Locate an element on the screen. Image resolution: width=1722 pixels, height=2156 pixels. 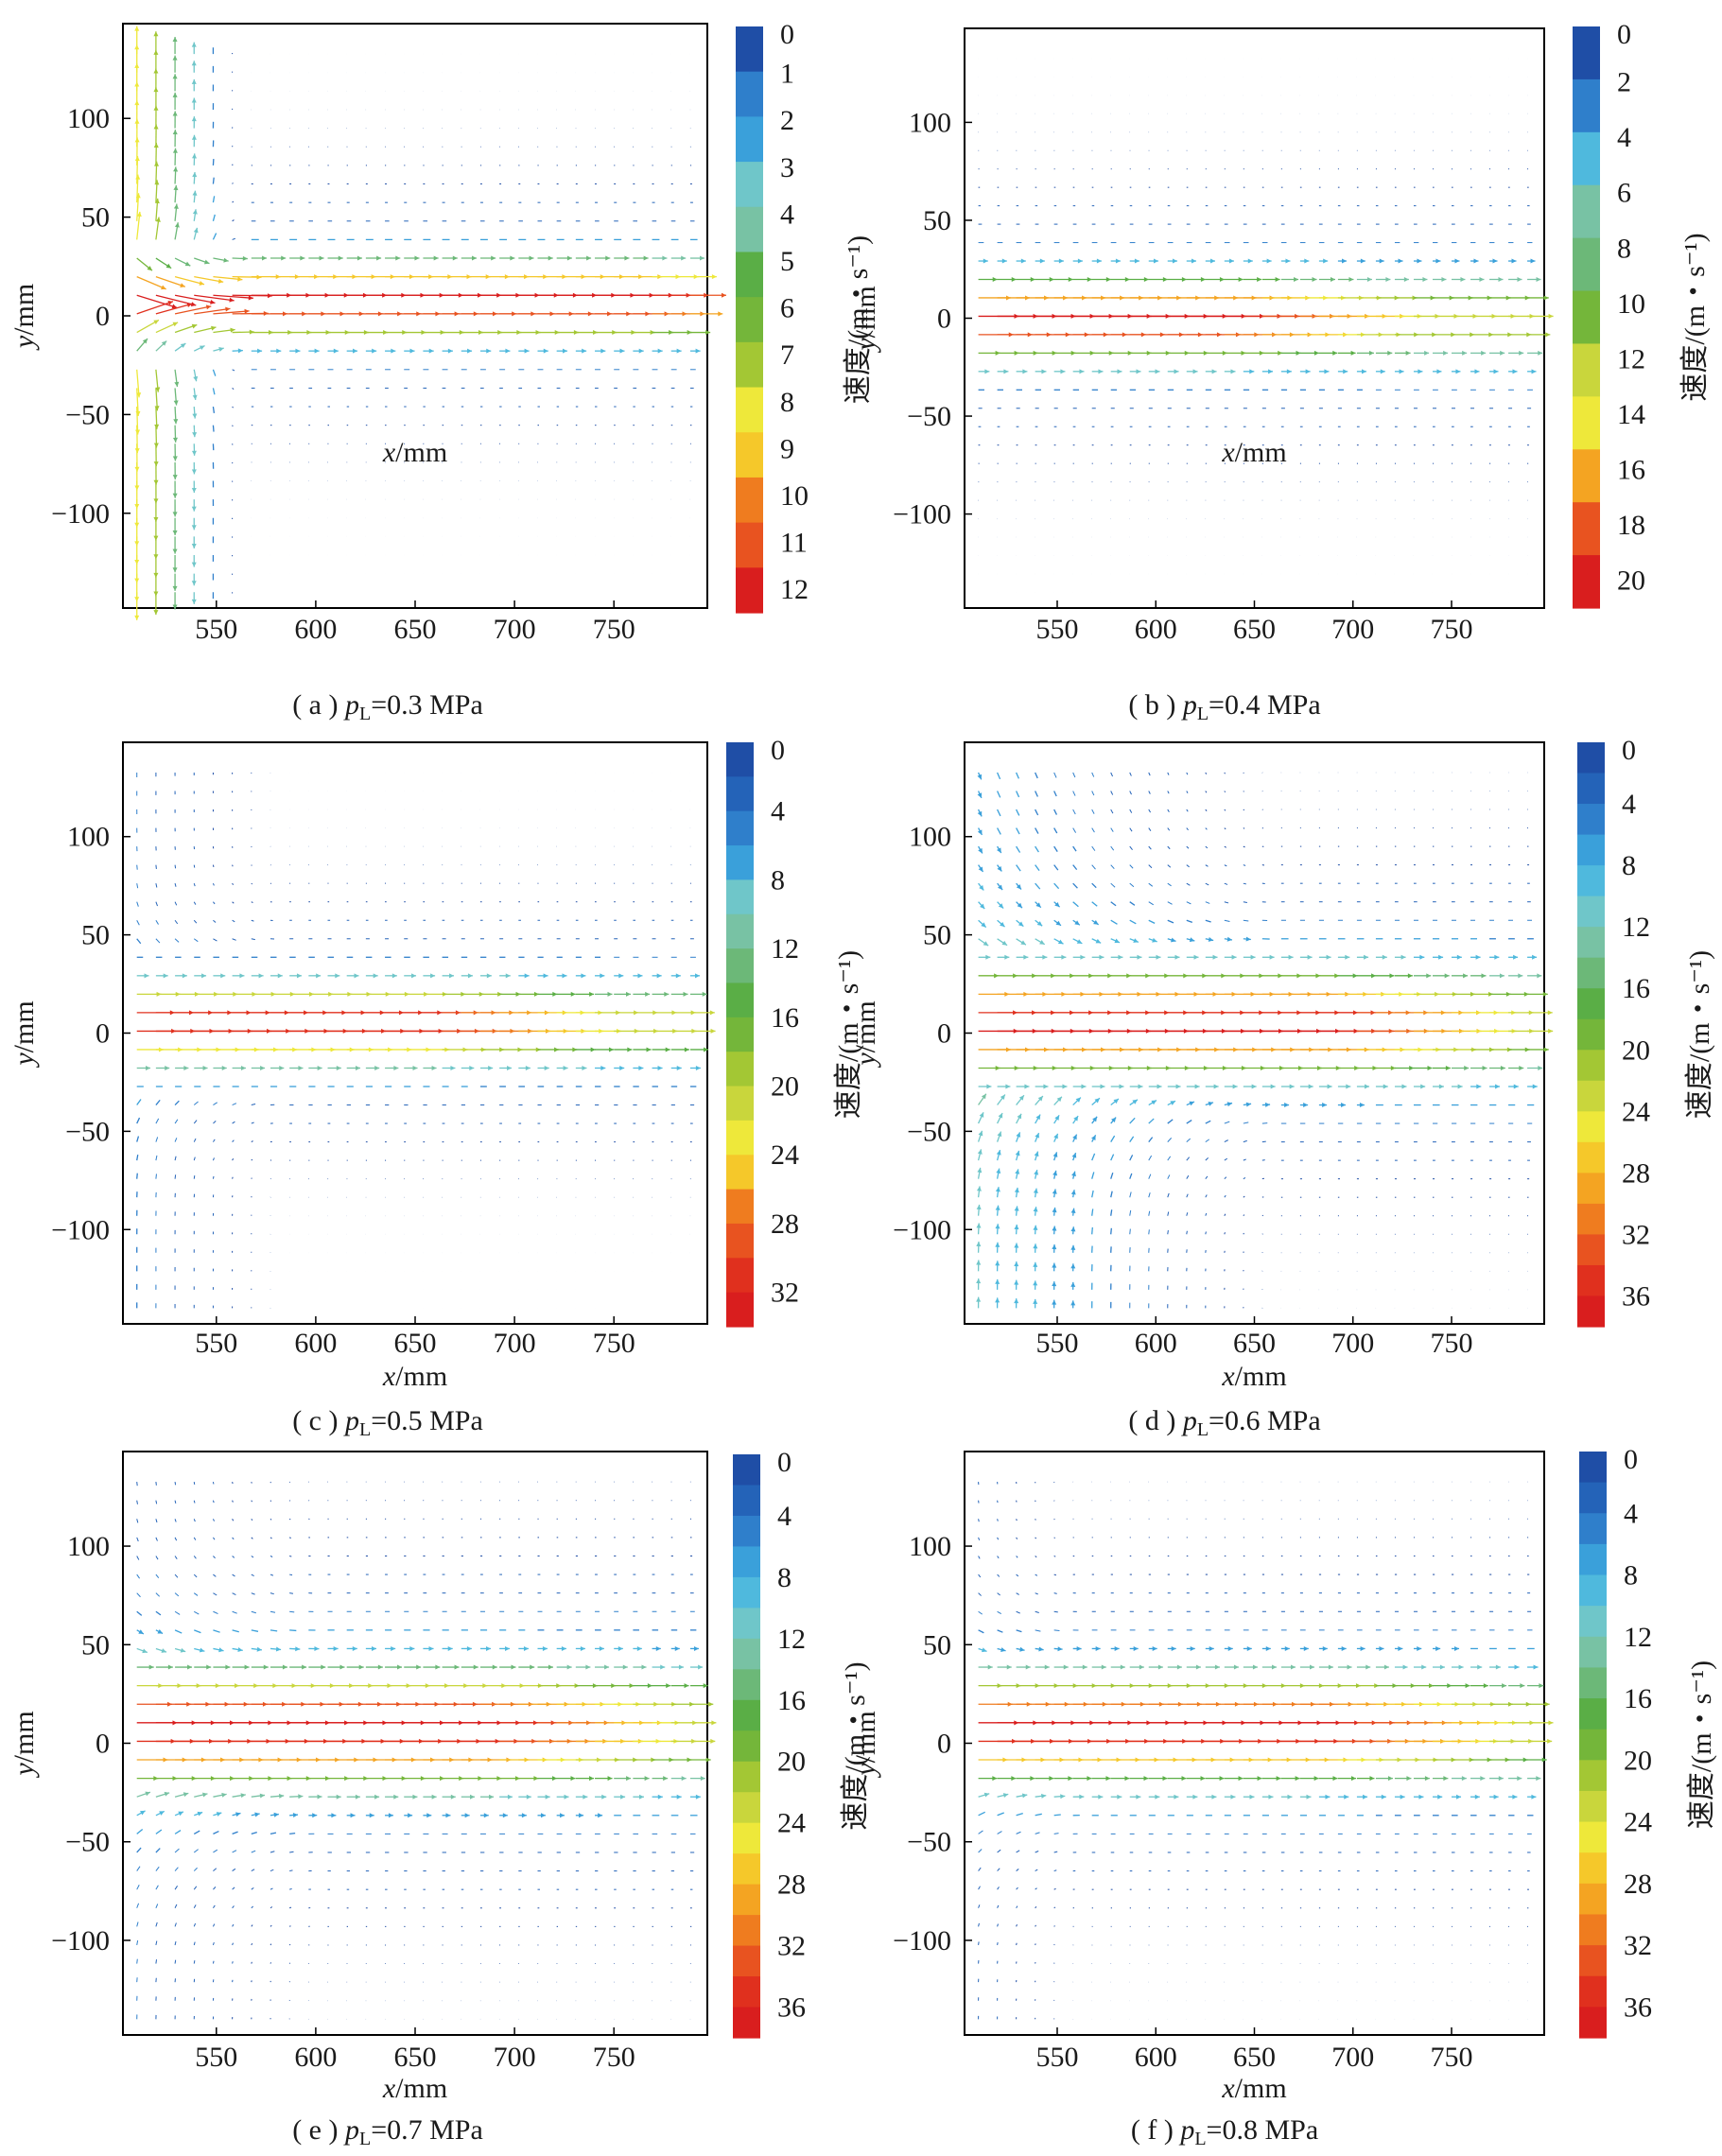
y-axis-title: y/mm is located at coordinates (25, 1034).